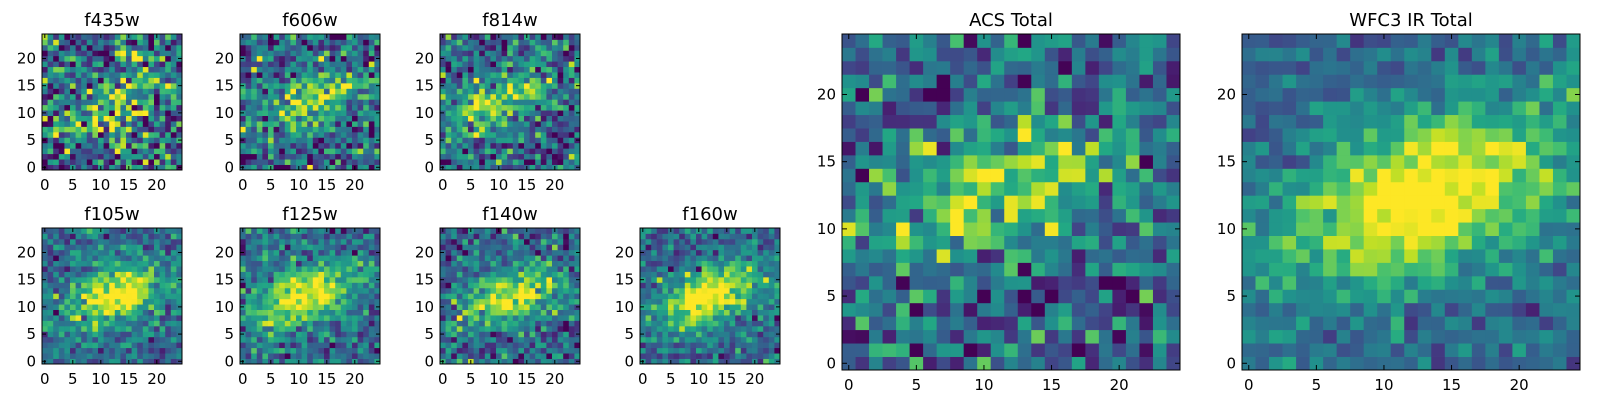  I want to click on y-tick-label: 20, so click(26, 58).